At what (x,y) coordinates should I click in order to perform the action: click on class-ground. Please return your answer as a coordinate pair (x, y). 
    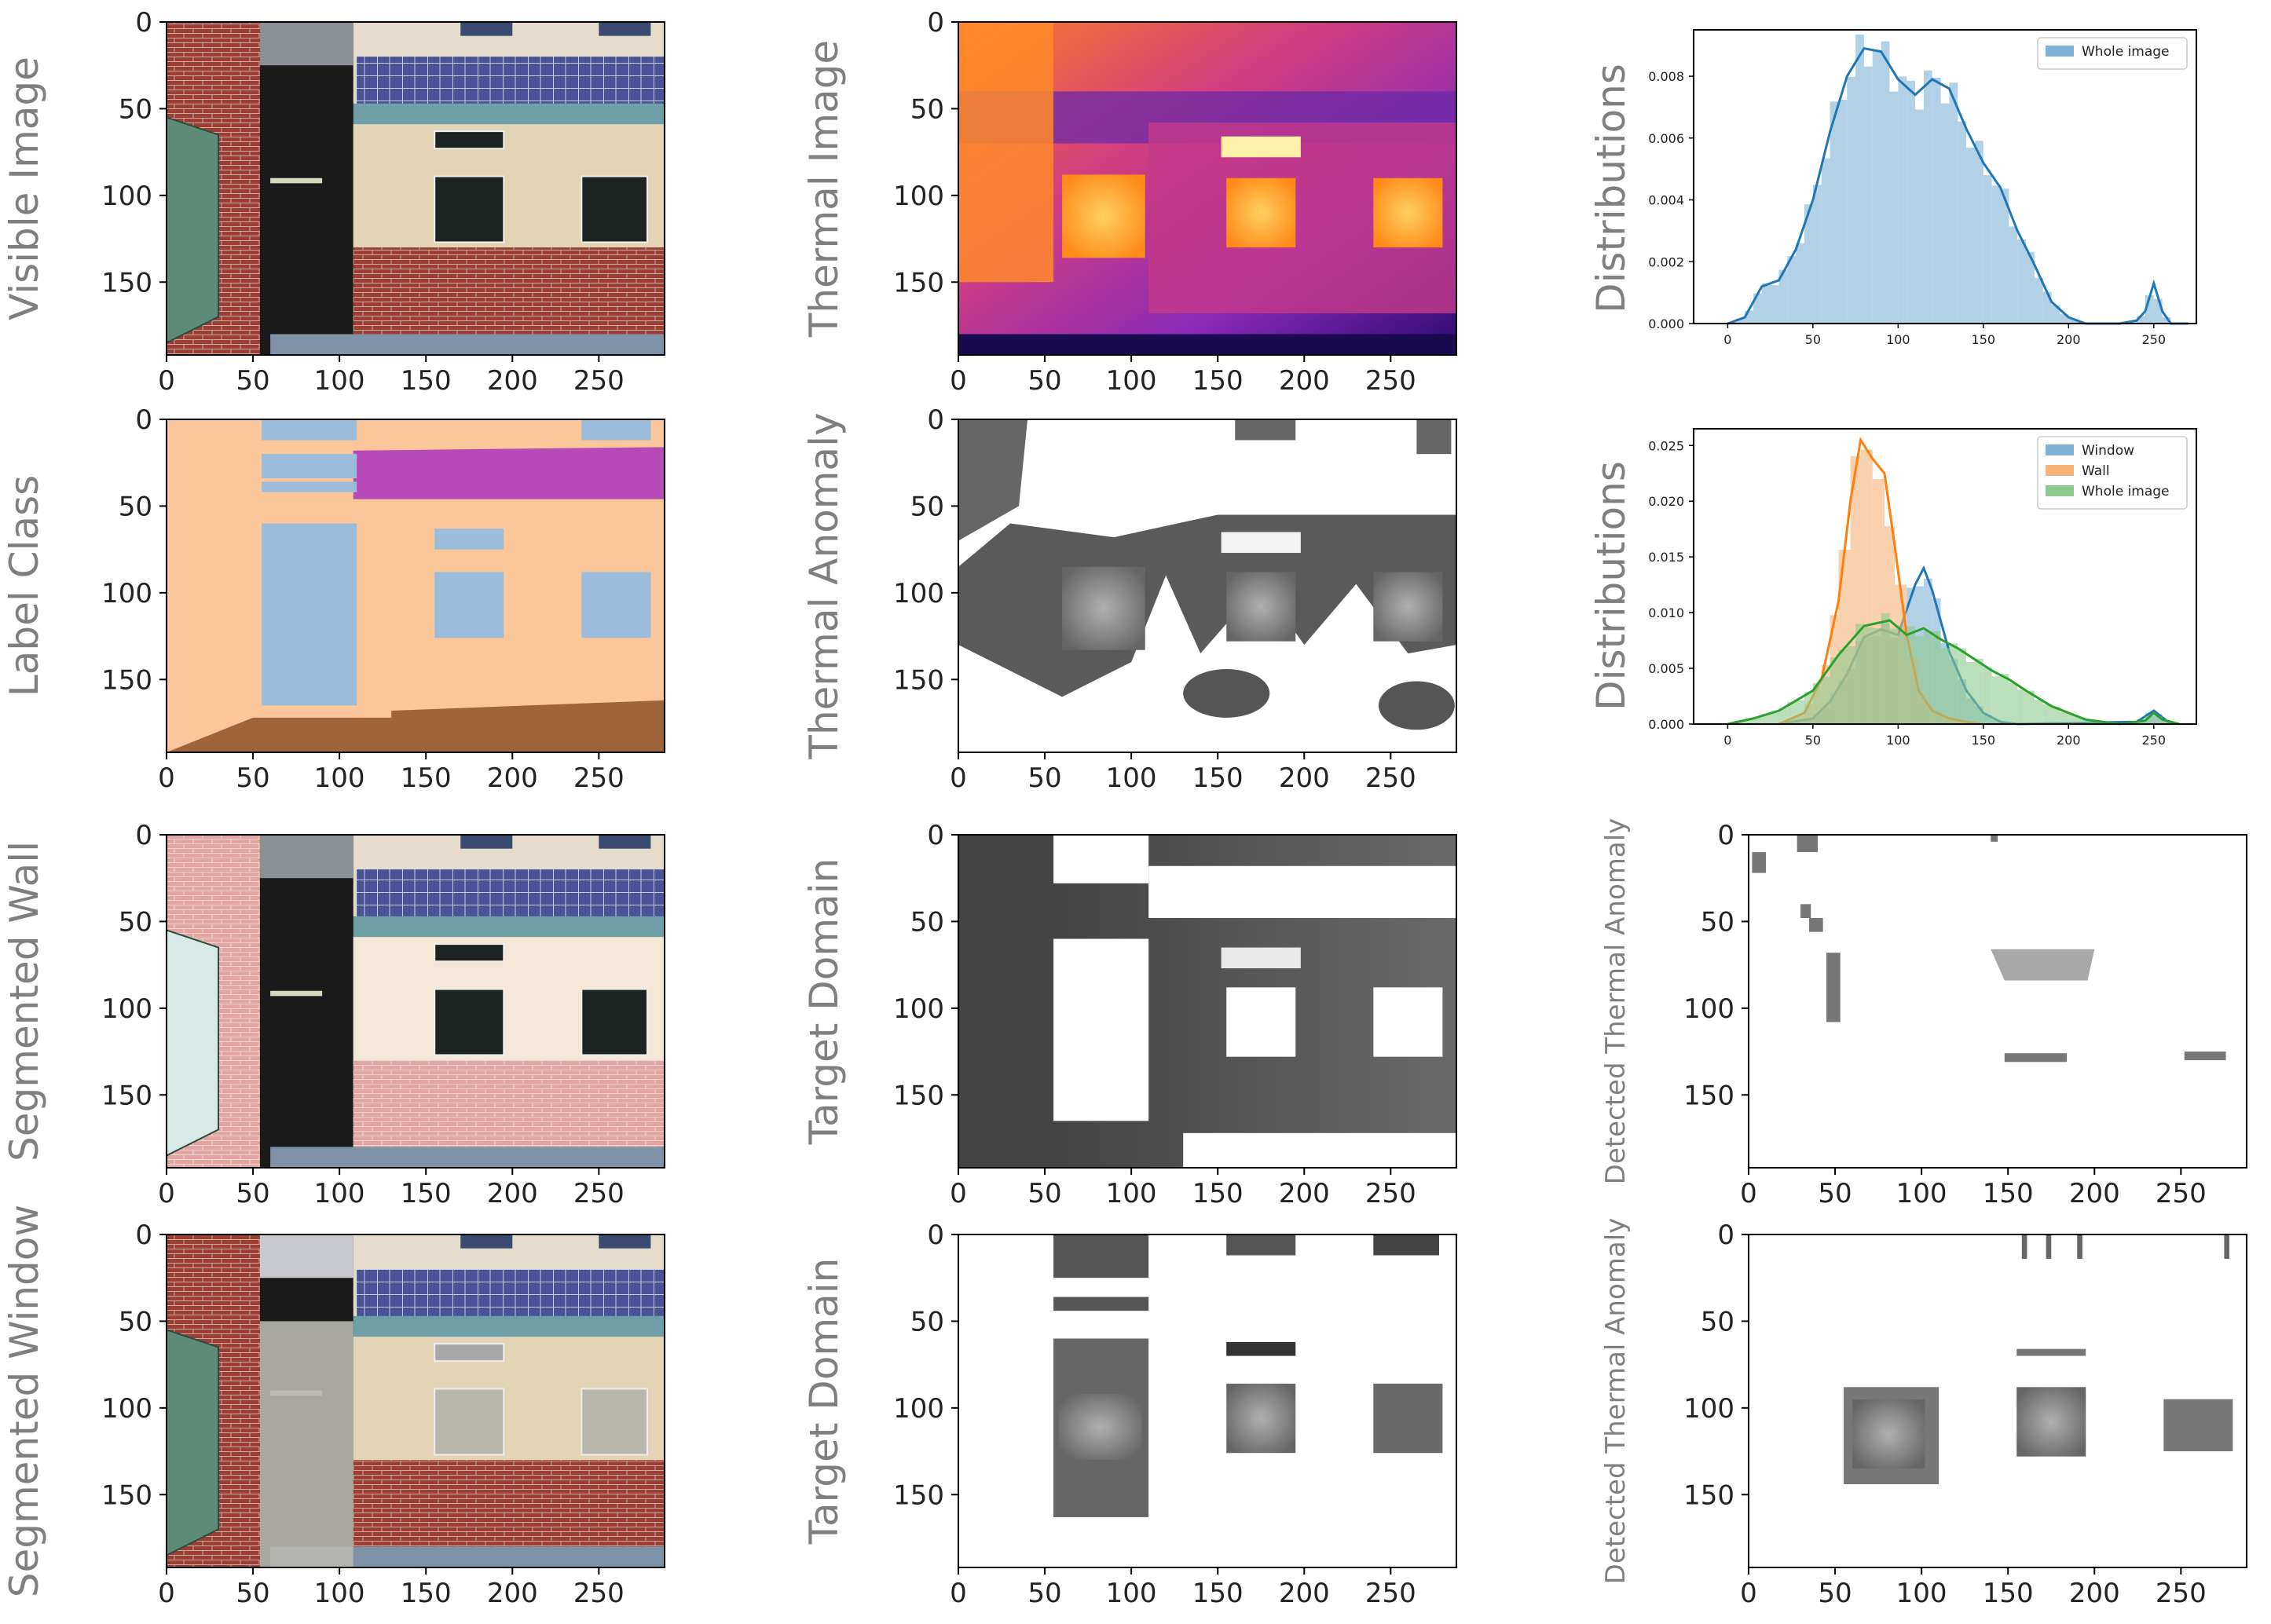
    Looking at the image, I should click on (416, 726).